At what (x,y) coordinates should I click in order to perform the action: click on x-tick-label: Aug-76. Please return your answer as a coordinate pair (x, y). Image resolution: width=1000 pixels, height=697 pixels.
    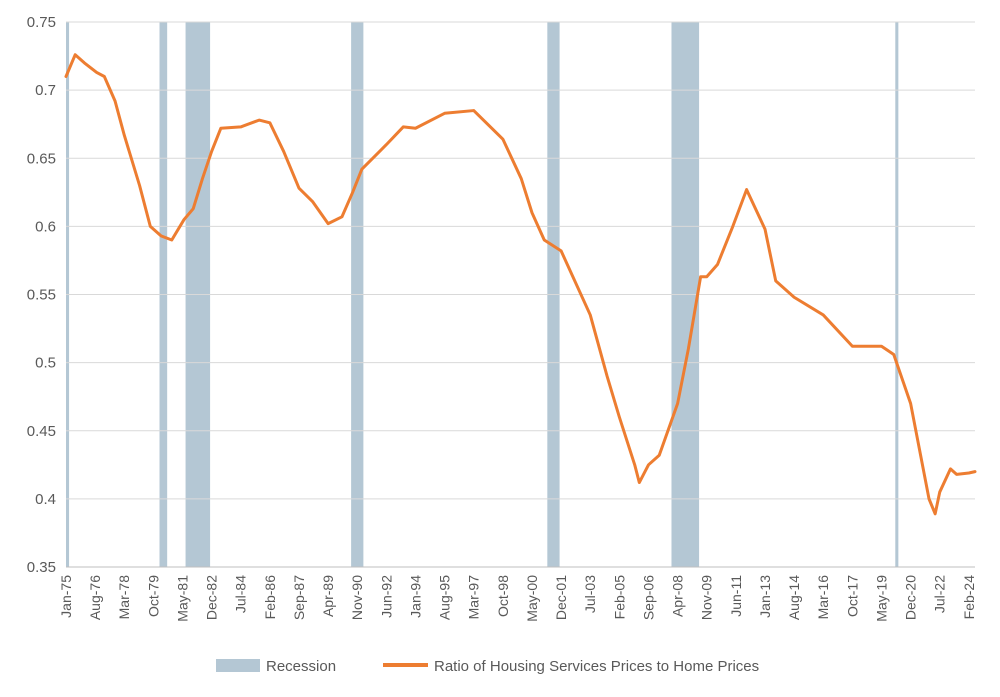
    Looking at the image, I should click on (95, 597).